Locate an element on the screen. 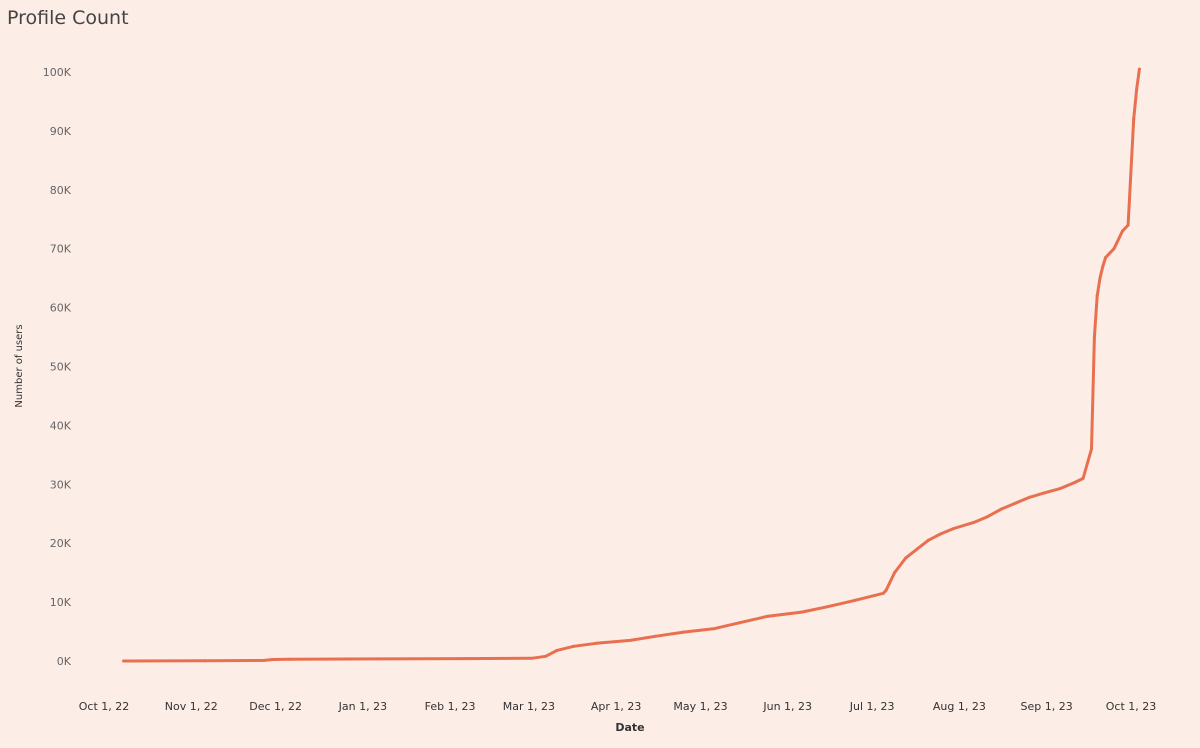  y-tick-label: 40K is located at coordinates (61, 425).